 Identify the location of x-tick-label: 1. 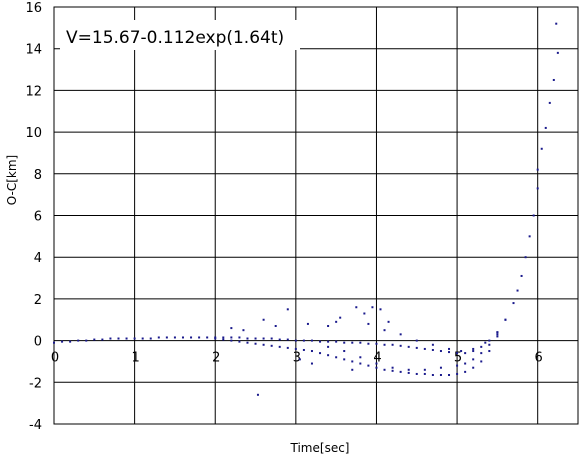
(135, 358).